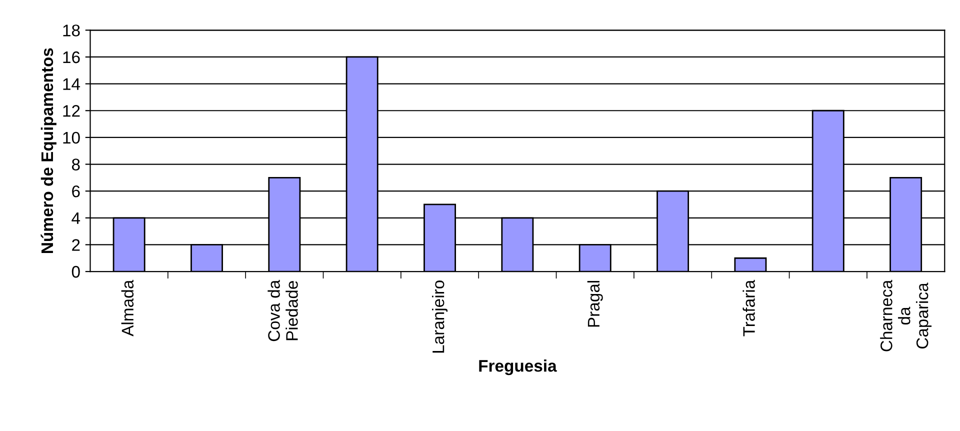  I want to click on x-tick-label: Charneca da Caparica, so click(906, 316).